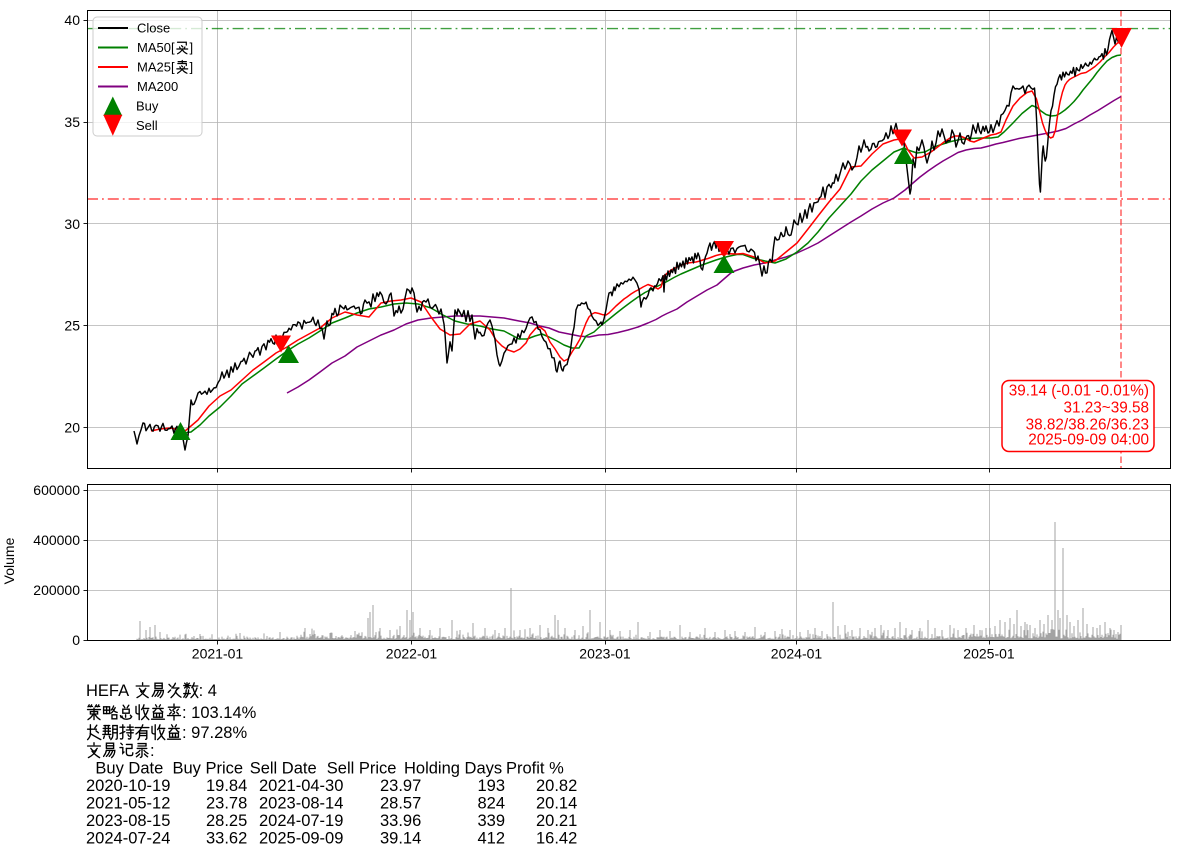  What do you see at coordinates (301, 786) in the screenshot?
I see `svg-text: 2021-04-30` at bounding box center [301, 786].